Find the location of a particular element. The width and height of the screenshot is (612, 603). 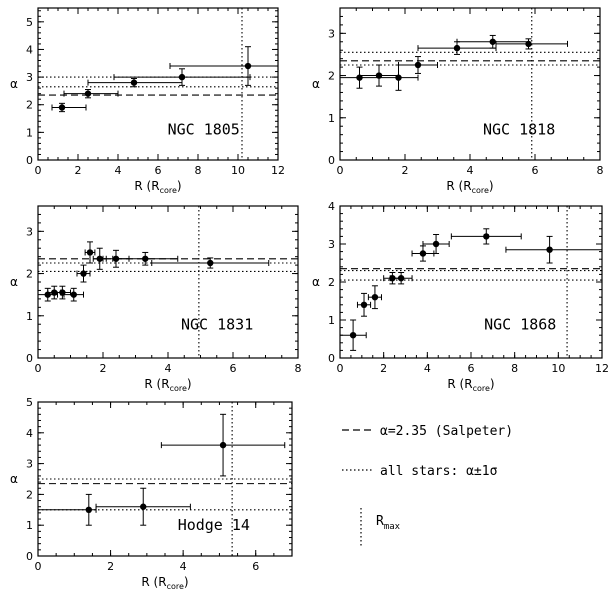

x-tick-label: 12 is located at coordinates (278, 170).